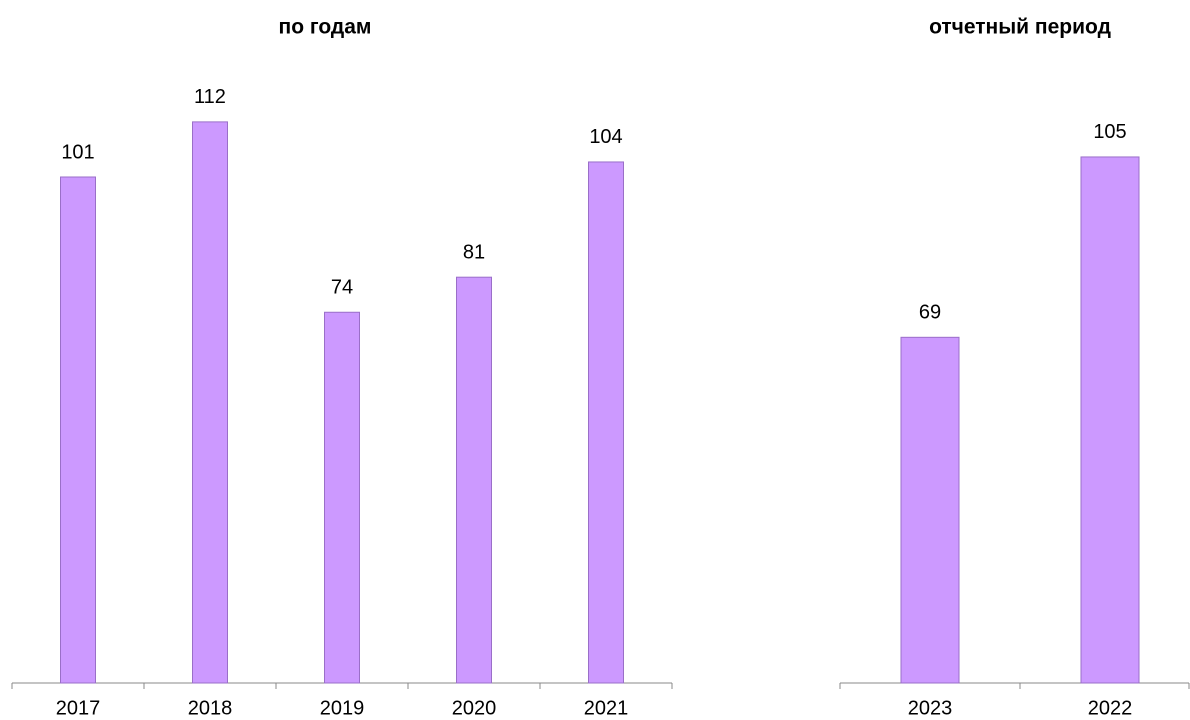 This screenshot has height=720, width=1190. Describe the element at coordinates (474, 252) in the screenshot. I see `value-label: 81` at that location.